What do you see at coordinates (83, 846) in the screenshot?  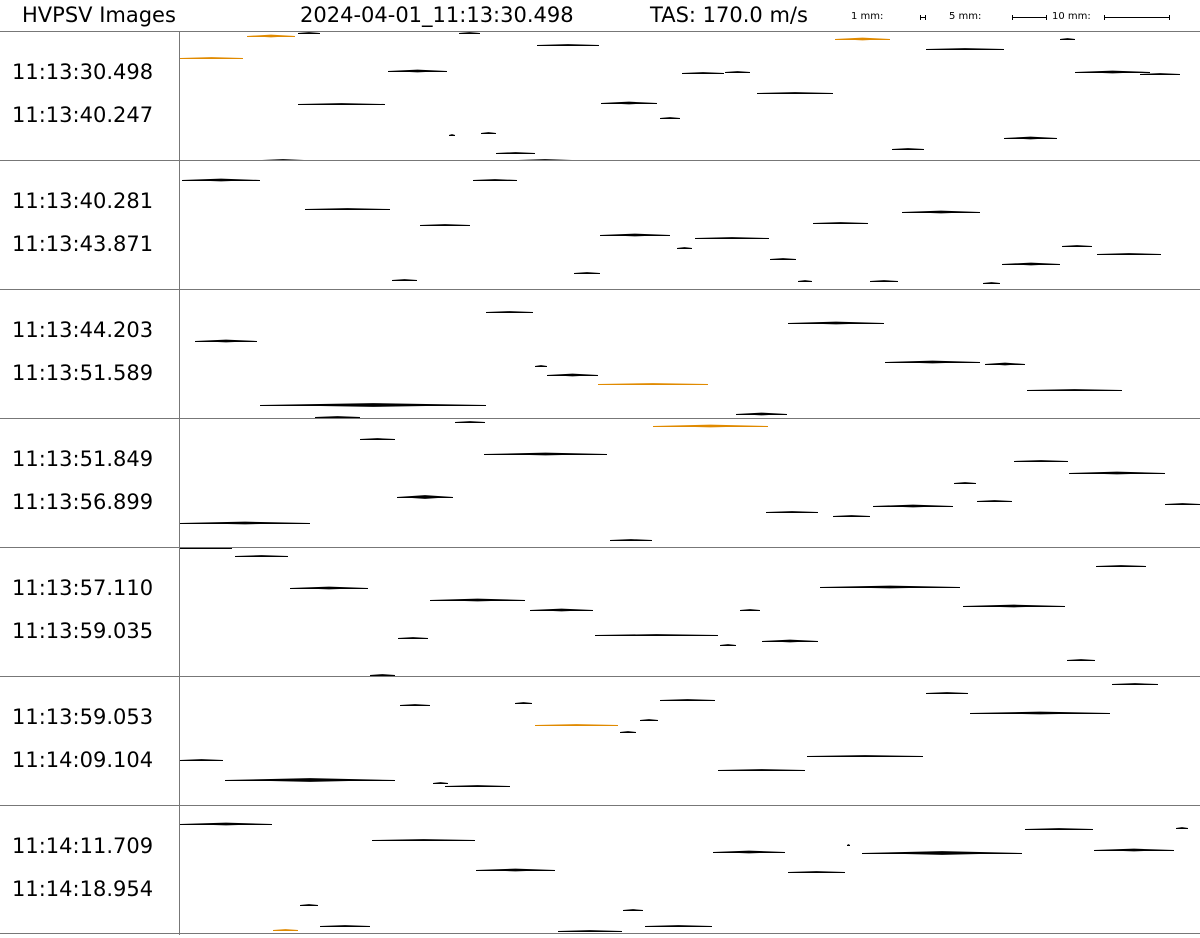 I see `strip-start-time: 11:14:11.709` at bounding box center [83, 846].